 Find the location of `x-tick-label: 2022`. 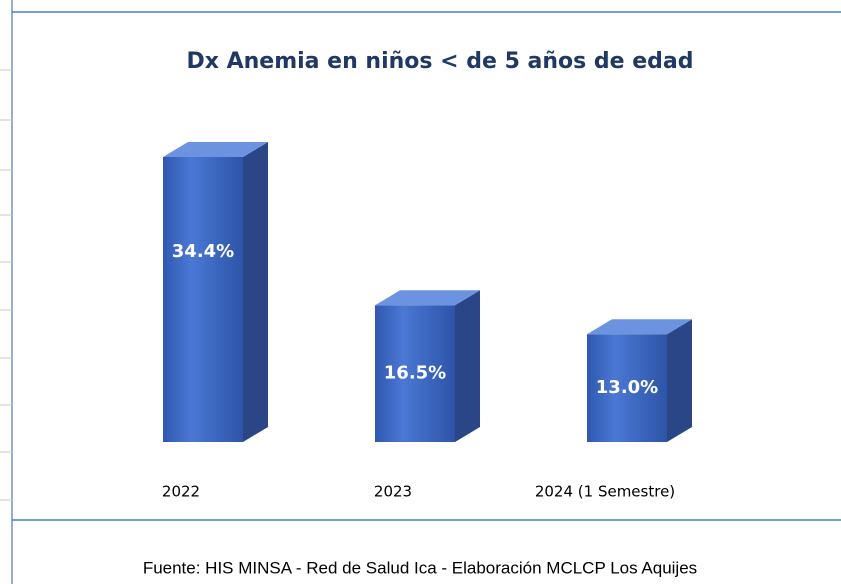

x-tick-label: 2022 is located at coordinates (181, 492).